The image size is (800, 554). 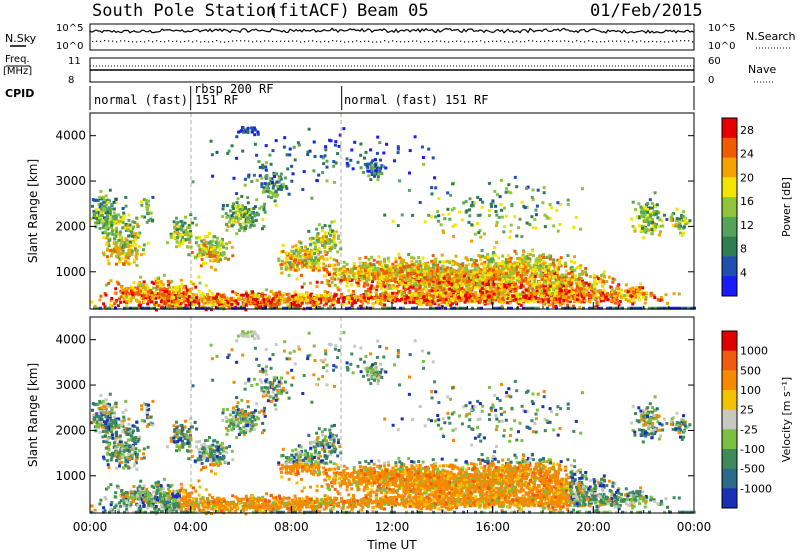 What do you see at coordinates (69, 46) in the screenshot?
I see `noise-left-tick-bottom: 10^0` at bounding box center [69, 46].